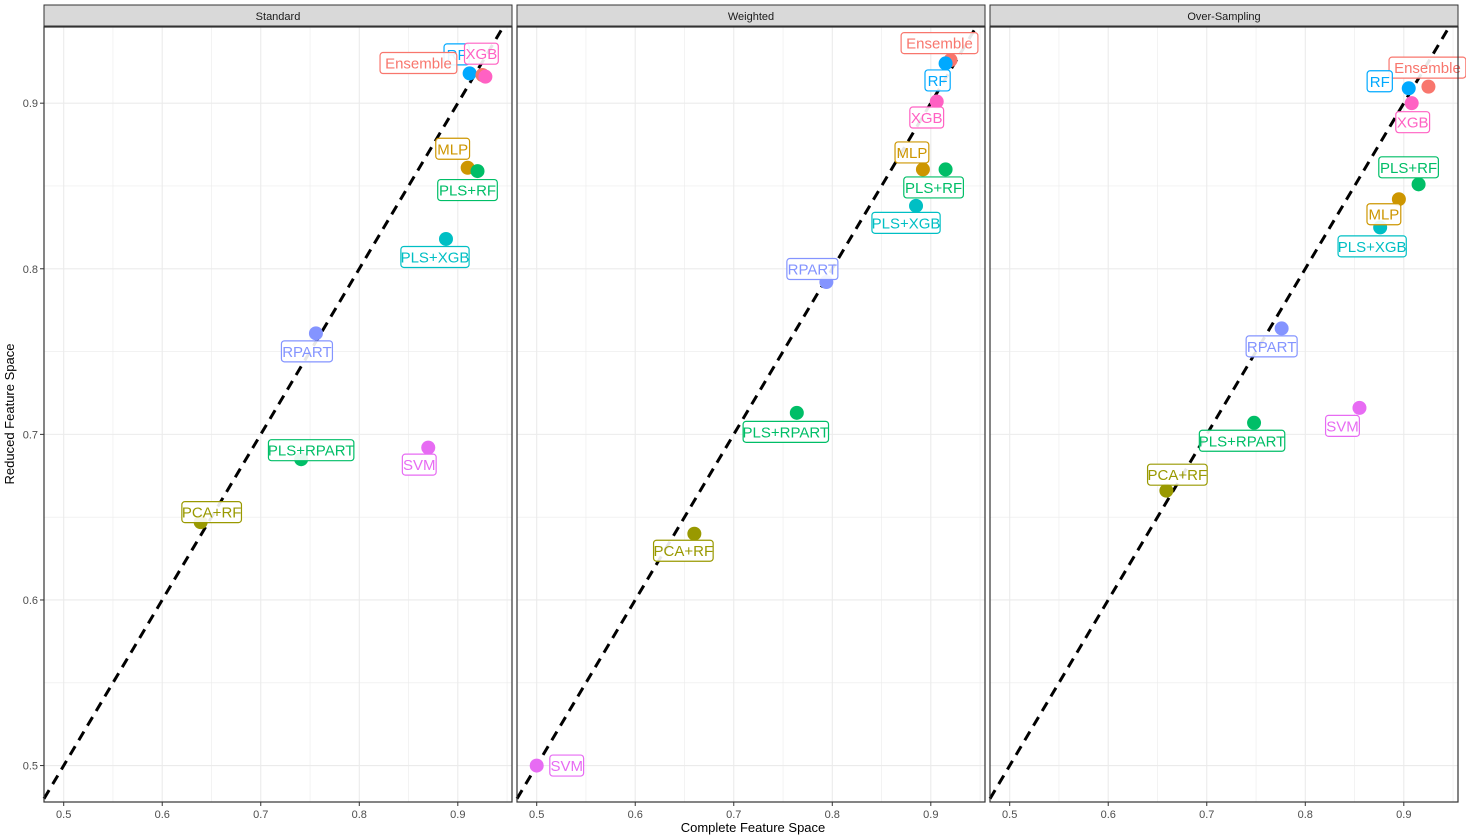 The image size is (1466, 838). Describe the element at coordinates (30, 601) in the screenshot. I see `y-tick-label: 0.6` at that location.